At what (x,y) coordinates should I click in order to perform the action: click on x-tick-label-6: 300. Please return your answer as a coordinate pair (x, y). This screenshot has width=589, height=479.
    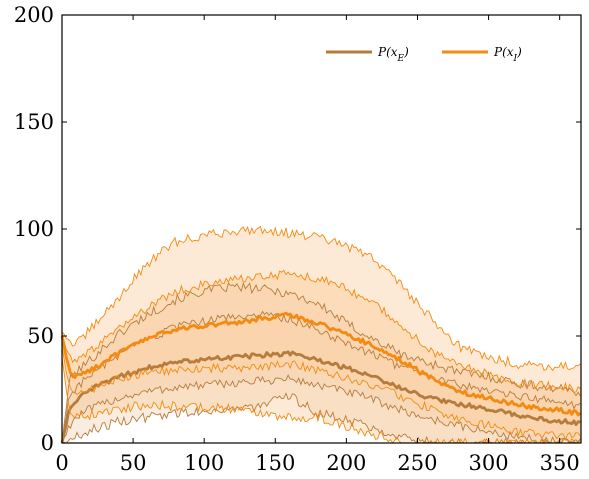
    Looking at the image, I should click on (489, 463).